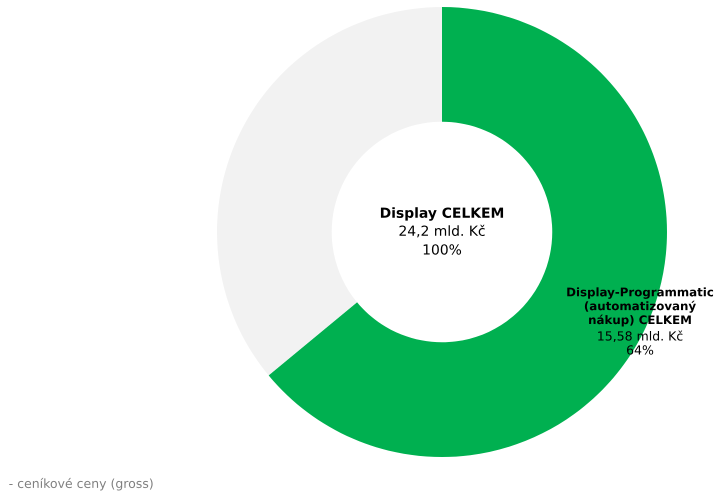 This screenshot has width=725, height=493. Describe the element at coordinates (442, 239) in the screenshot. I see `text: 24,2 mld. Kč 100%` at that location.